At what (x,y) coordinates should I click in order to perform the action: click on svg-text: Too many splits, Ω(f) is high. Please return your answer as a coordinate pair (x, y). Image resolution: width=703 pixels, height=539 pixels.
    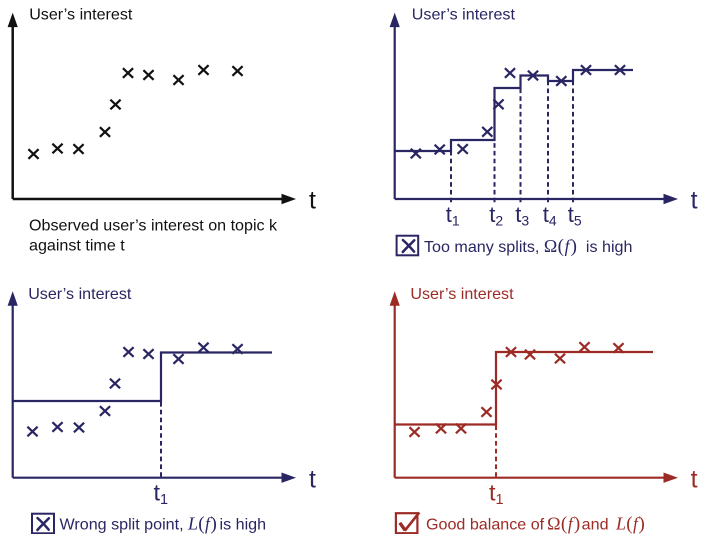
    Looking at the image, I should click on (528, 246).